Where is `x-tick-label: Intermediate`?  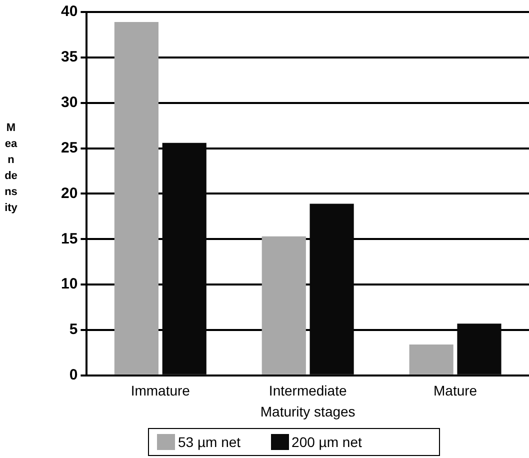
x-tick-label: Intermediate is located at coordinates (307, 390).